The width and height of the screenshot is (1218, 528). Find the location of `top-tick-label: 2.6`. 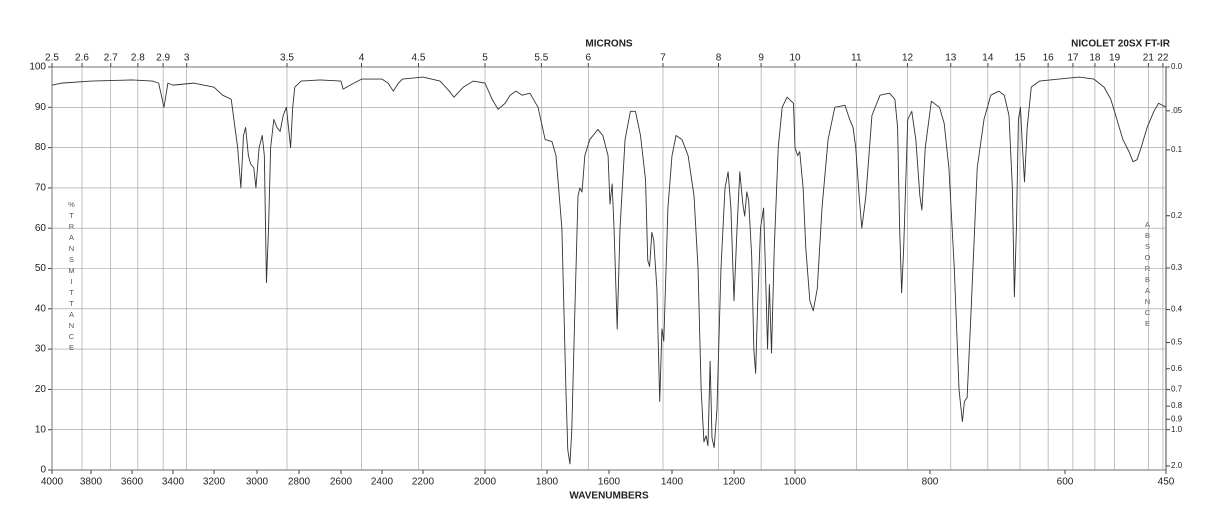

top-tick-label: 2.6 is located at coordinates (82, 58).